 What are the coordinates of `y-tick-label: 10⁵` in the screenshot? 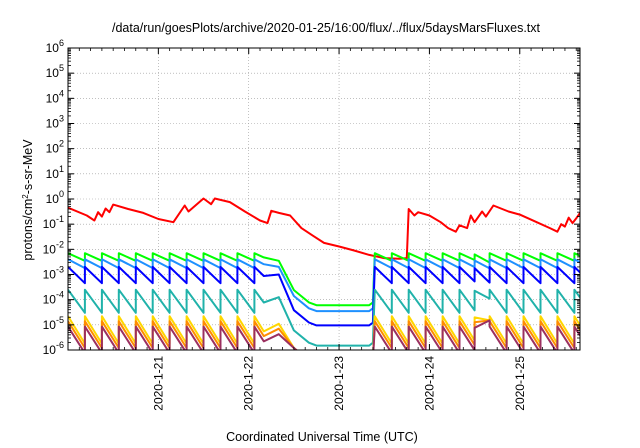 It's located at (55, 71).